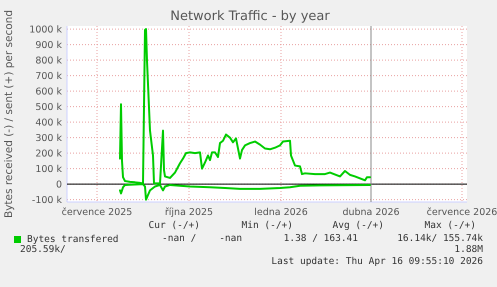  I want to click on text: Last update: Thu Apr 16 09:55:10 2026, so click(377, 261).